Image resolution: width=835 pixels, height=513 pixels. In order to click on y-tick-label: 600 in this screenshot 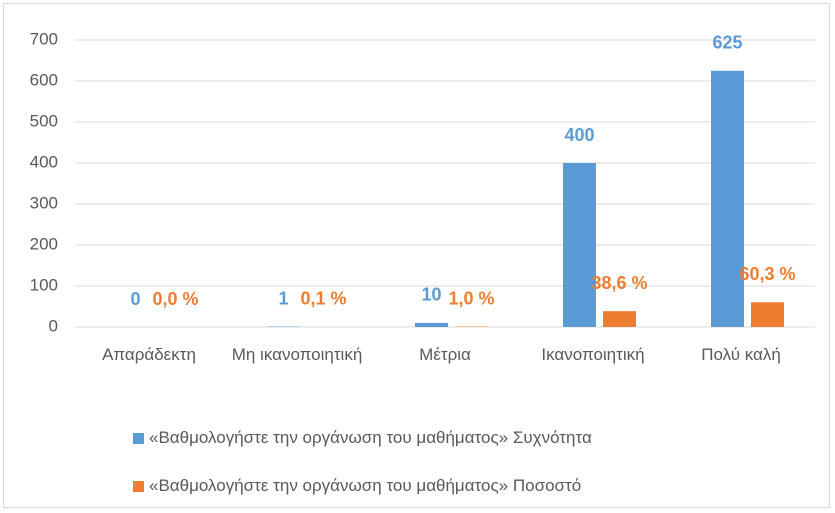, I will do `click(44, 79)`.